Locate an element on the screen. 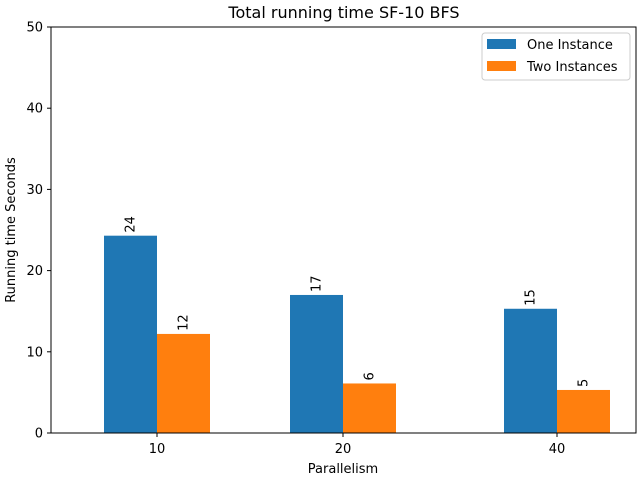 Image resolution: width=640 pixels, height=480 pixels. bar-value-label: 5 is located at coordinates (584, 383).